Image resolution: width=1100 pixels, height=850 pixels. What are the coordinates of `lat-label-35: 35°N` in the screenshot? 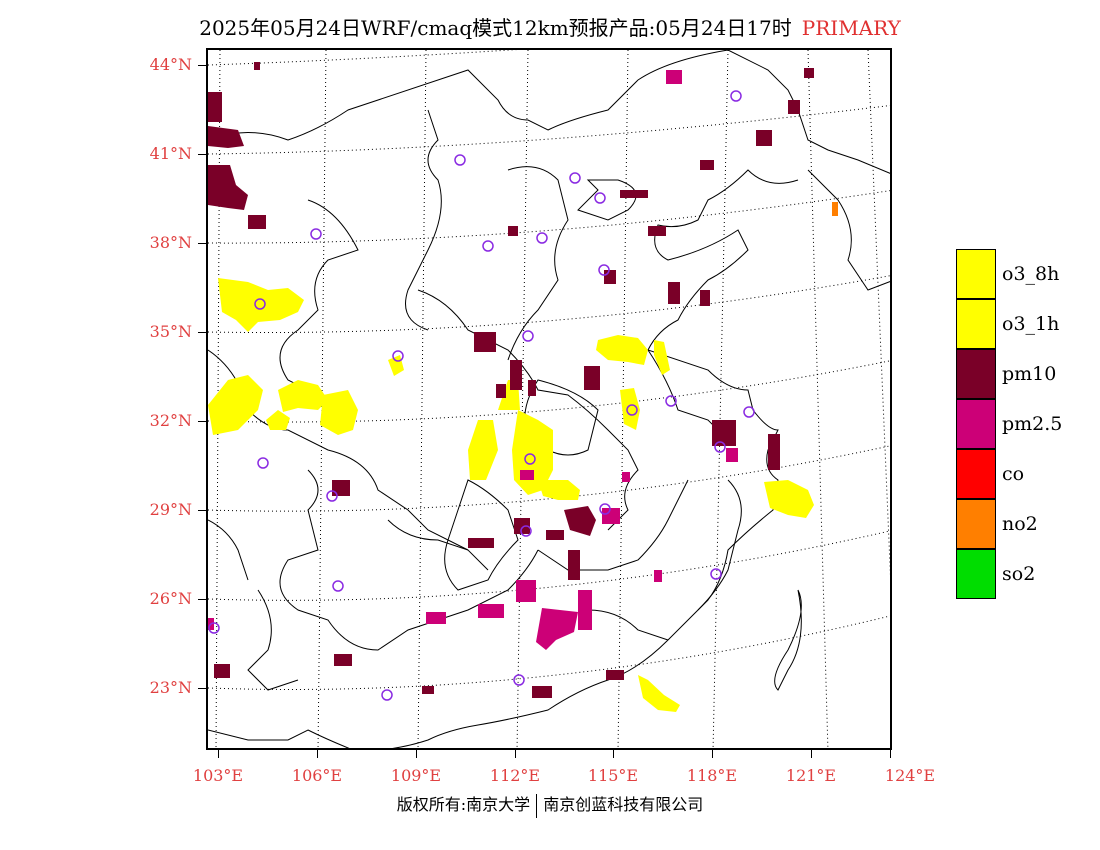 It's located at (170, 331).